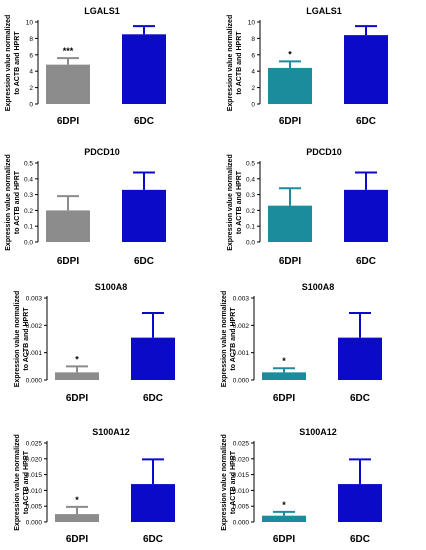  I want to click on chart-title: S100A12, so click(111, 432).